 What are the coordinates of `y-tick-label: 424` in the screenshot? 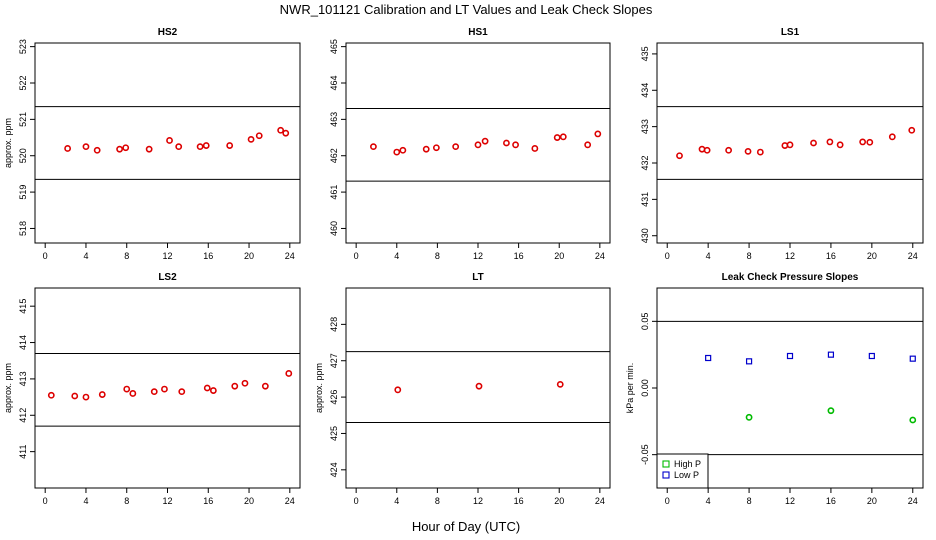 It's located at (334, 469).